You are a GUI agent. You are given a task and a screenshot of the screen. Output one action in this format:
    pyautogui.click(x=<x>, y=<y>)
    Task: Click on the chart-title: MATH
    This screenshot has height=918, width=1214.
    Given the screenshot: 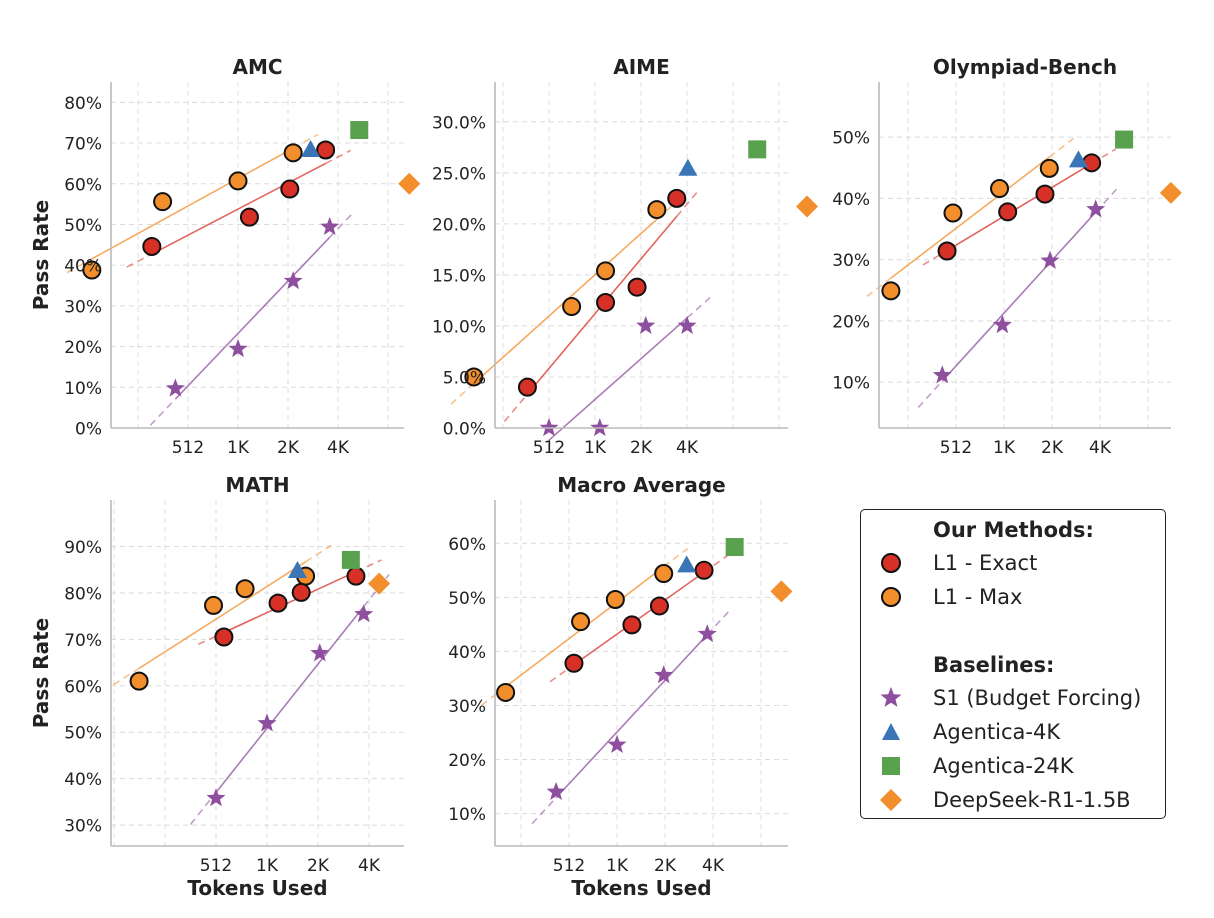 What is the action you would take?
    pyautogui.click(x=257, y=485)
    